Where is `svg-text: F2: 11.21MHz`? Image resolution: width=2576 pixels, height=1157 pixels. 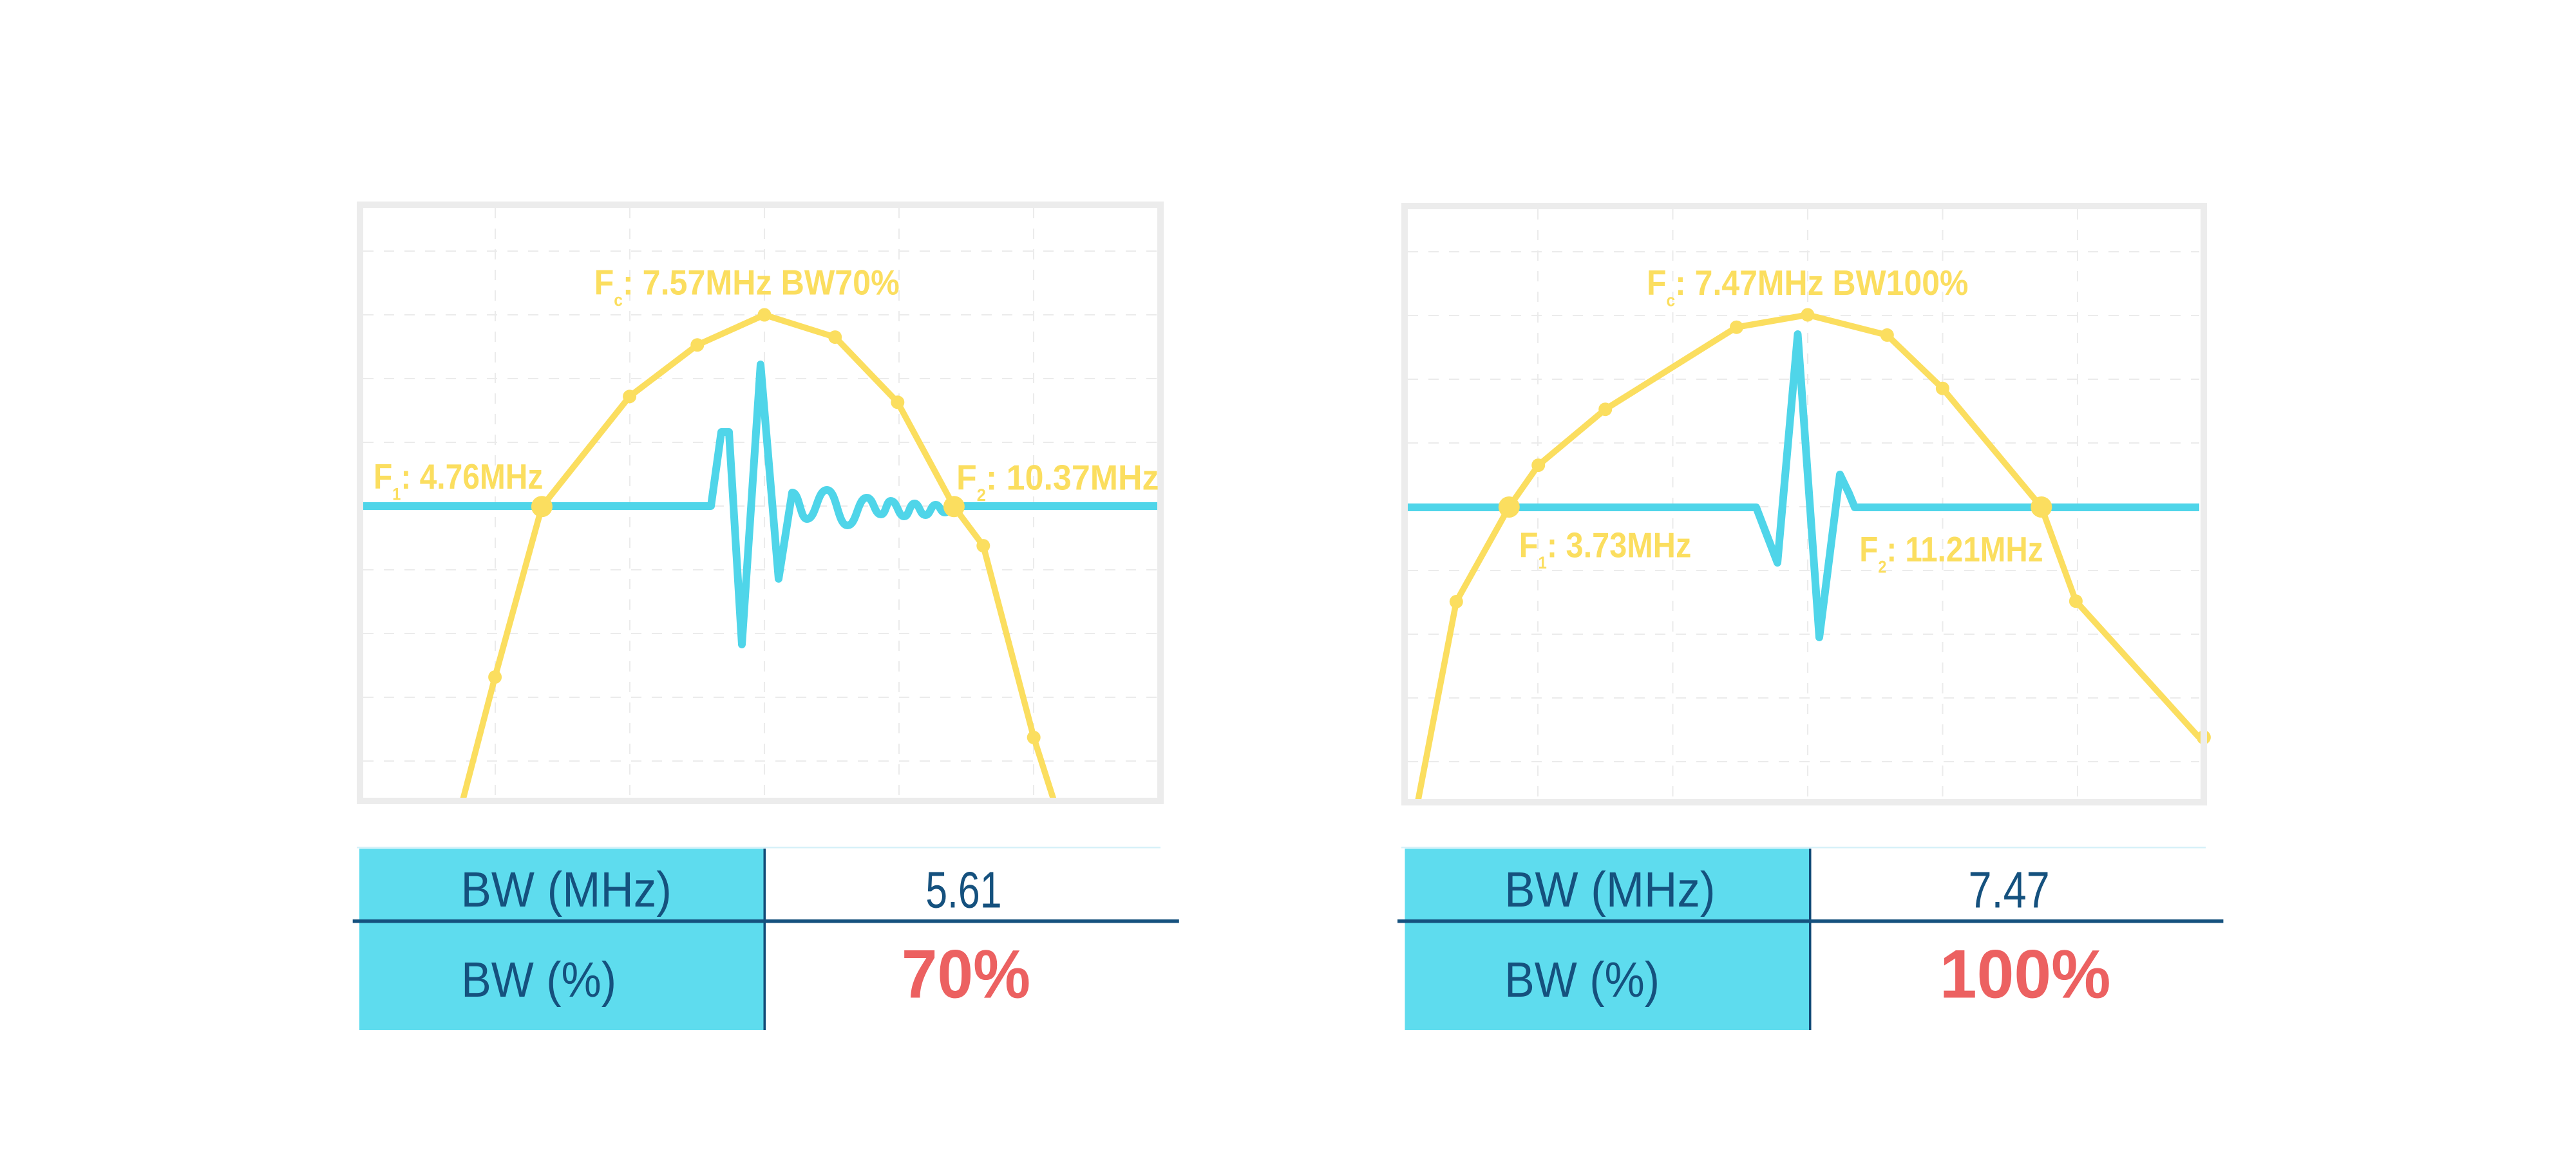 svg-text: F2: 11.21MHz is located at coordinates (1951, 553).